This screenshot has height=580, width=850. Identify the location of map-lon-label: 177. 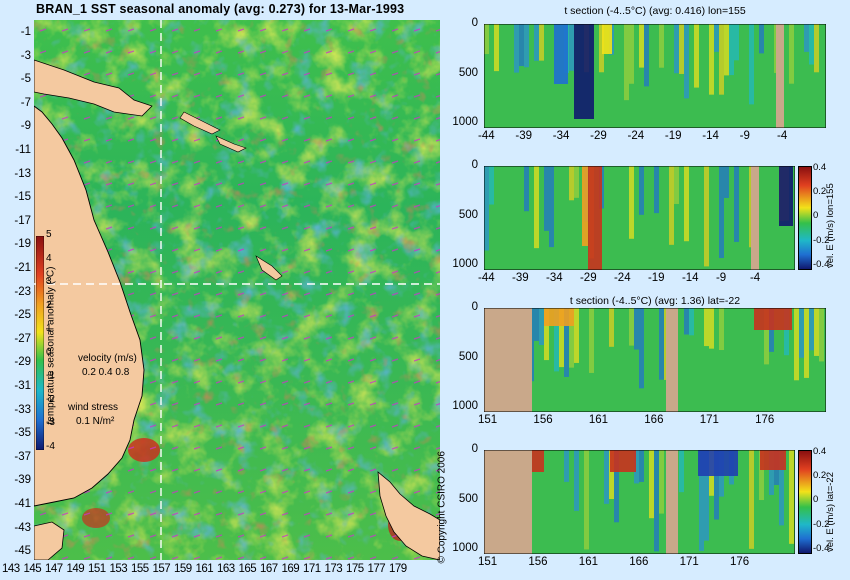
(376, 569).